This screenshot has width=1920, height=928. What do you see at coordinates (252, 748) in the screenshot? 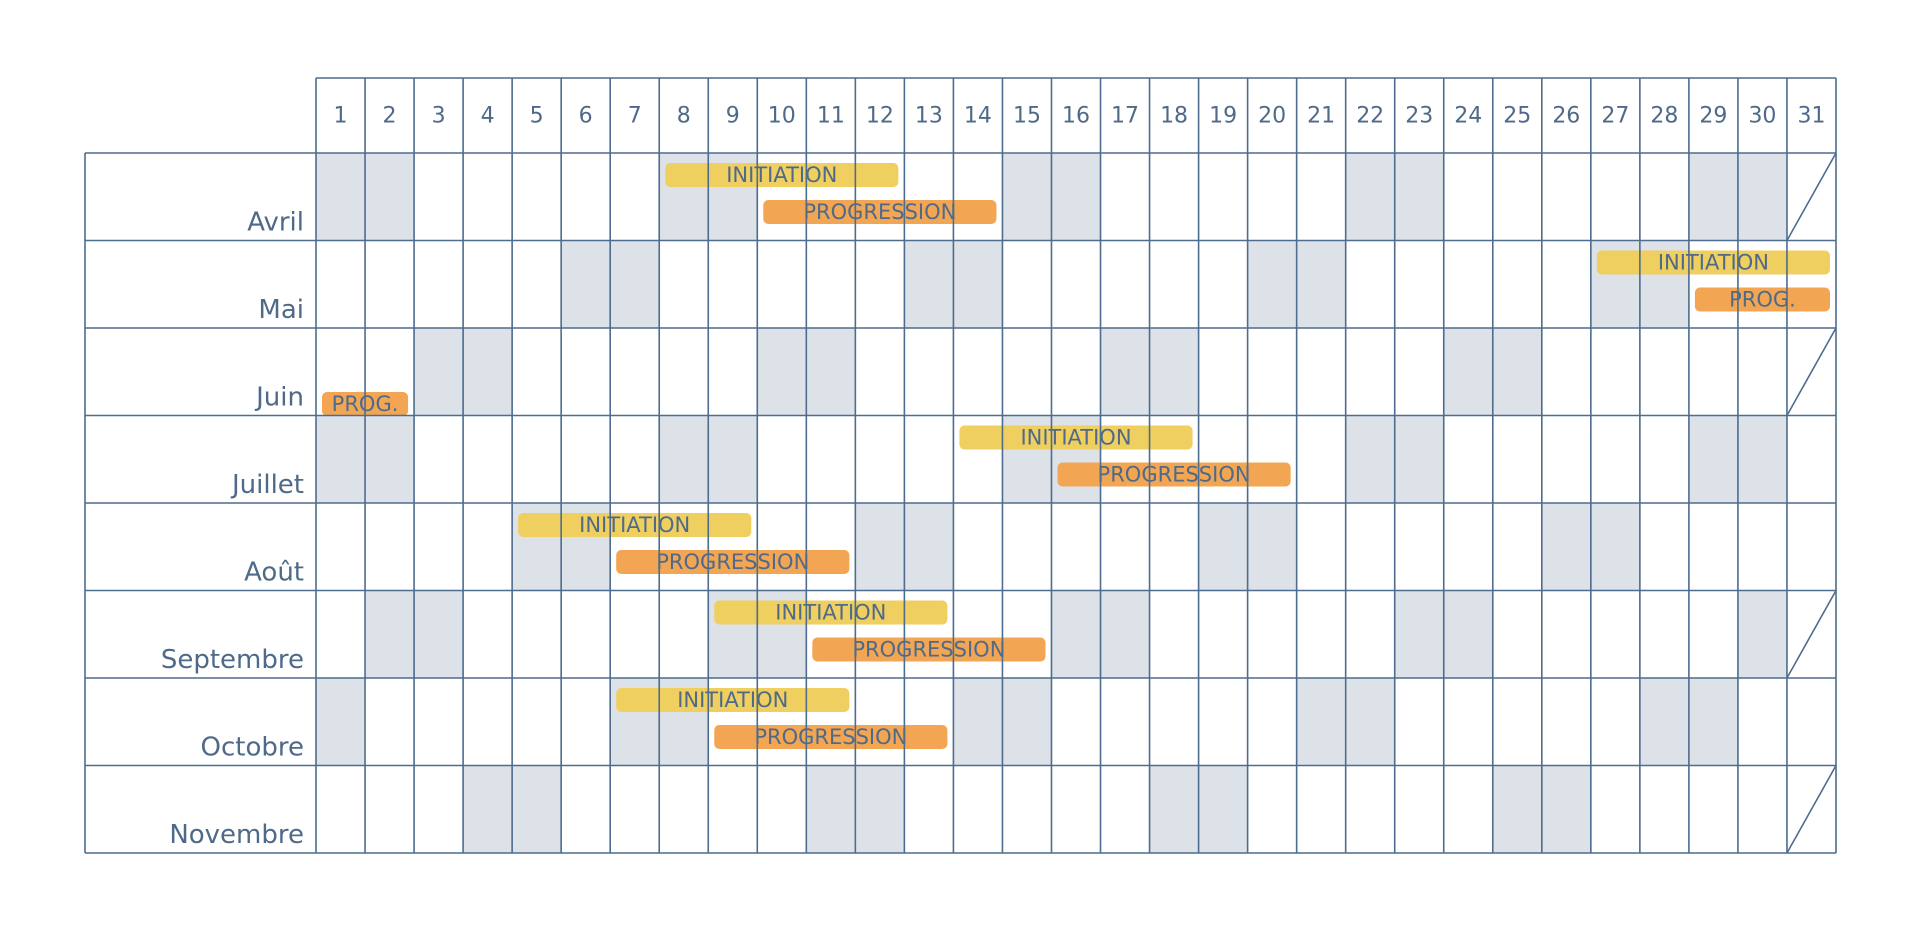
I see `month-label: Octobre` at bounding box center [252, 748].